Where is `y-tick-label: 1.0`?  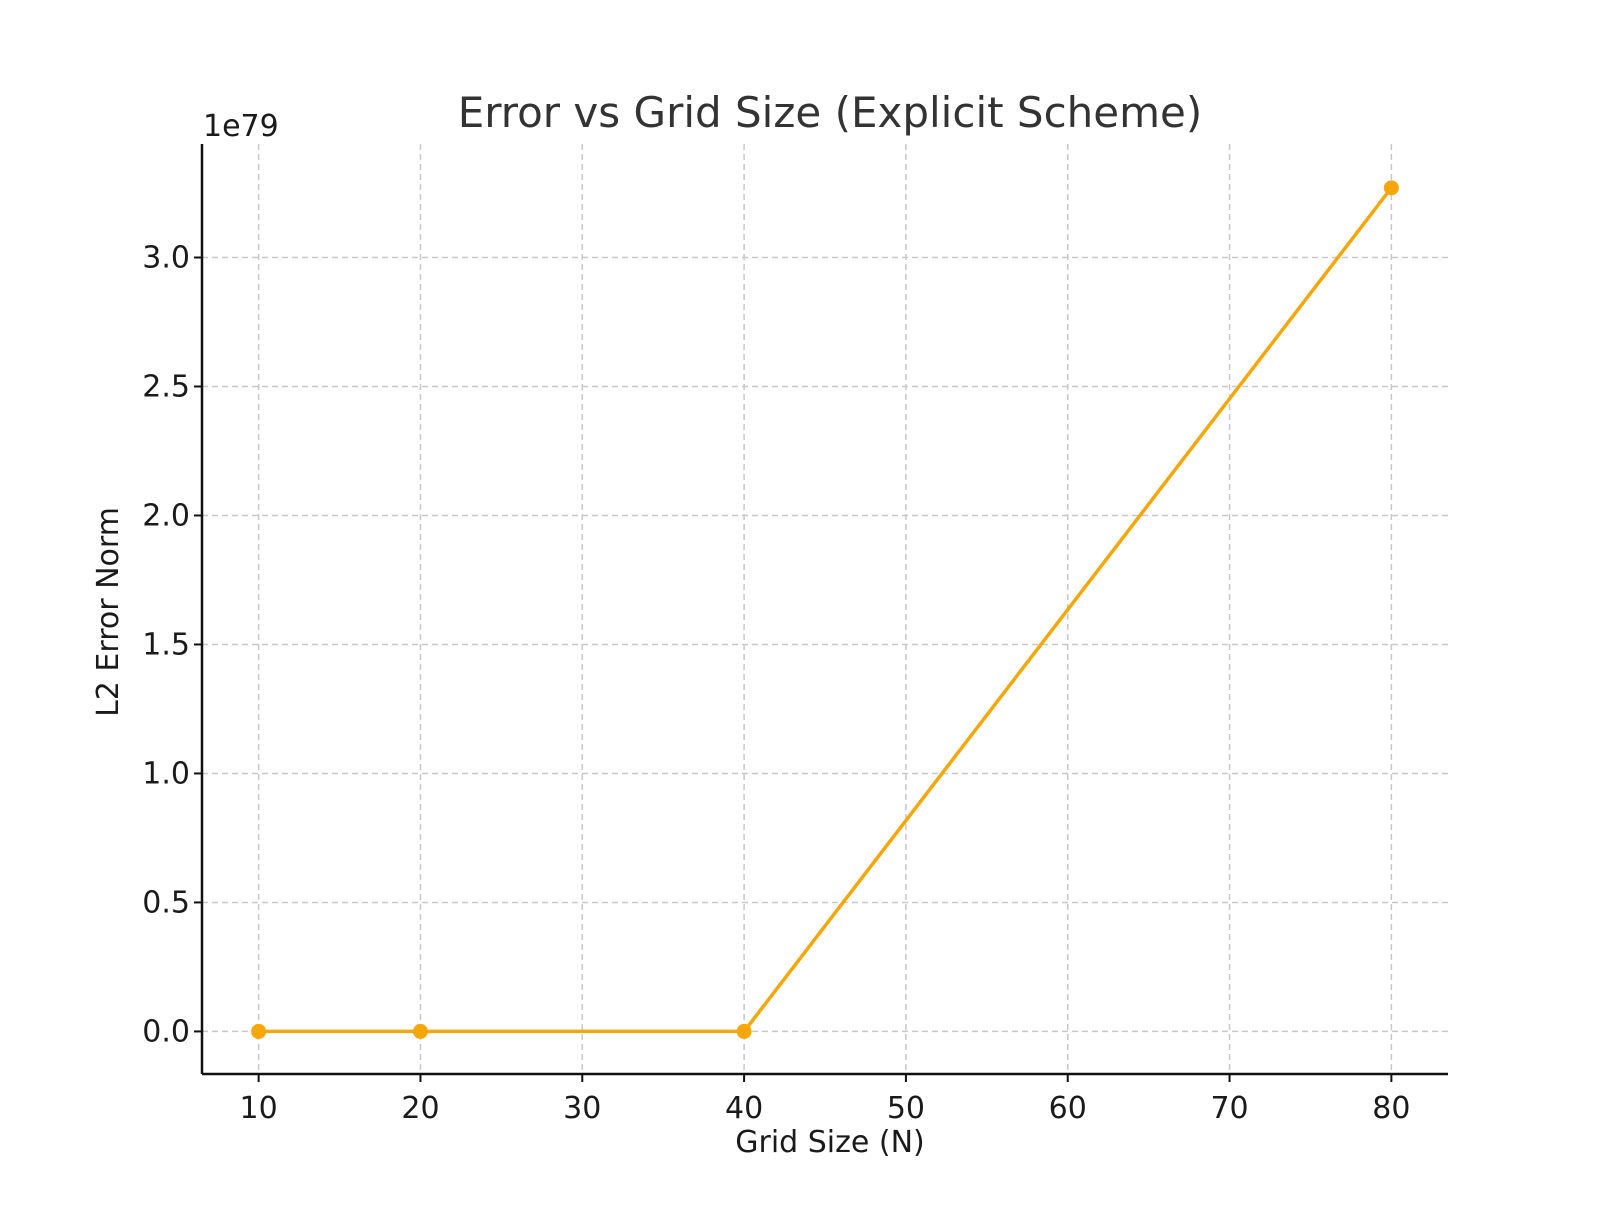
y-tick-label: 1.0 is located at coordinates (166, 773).